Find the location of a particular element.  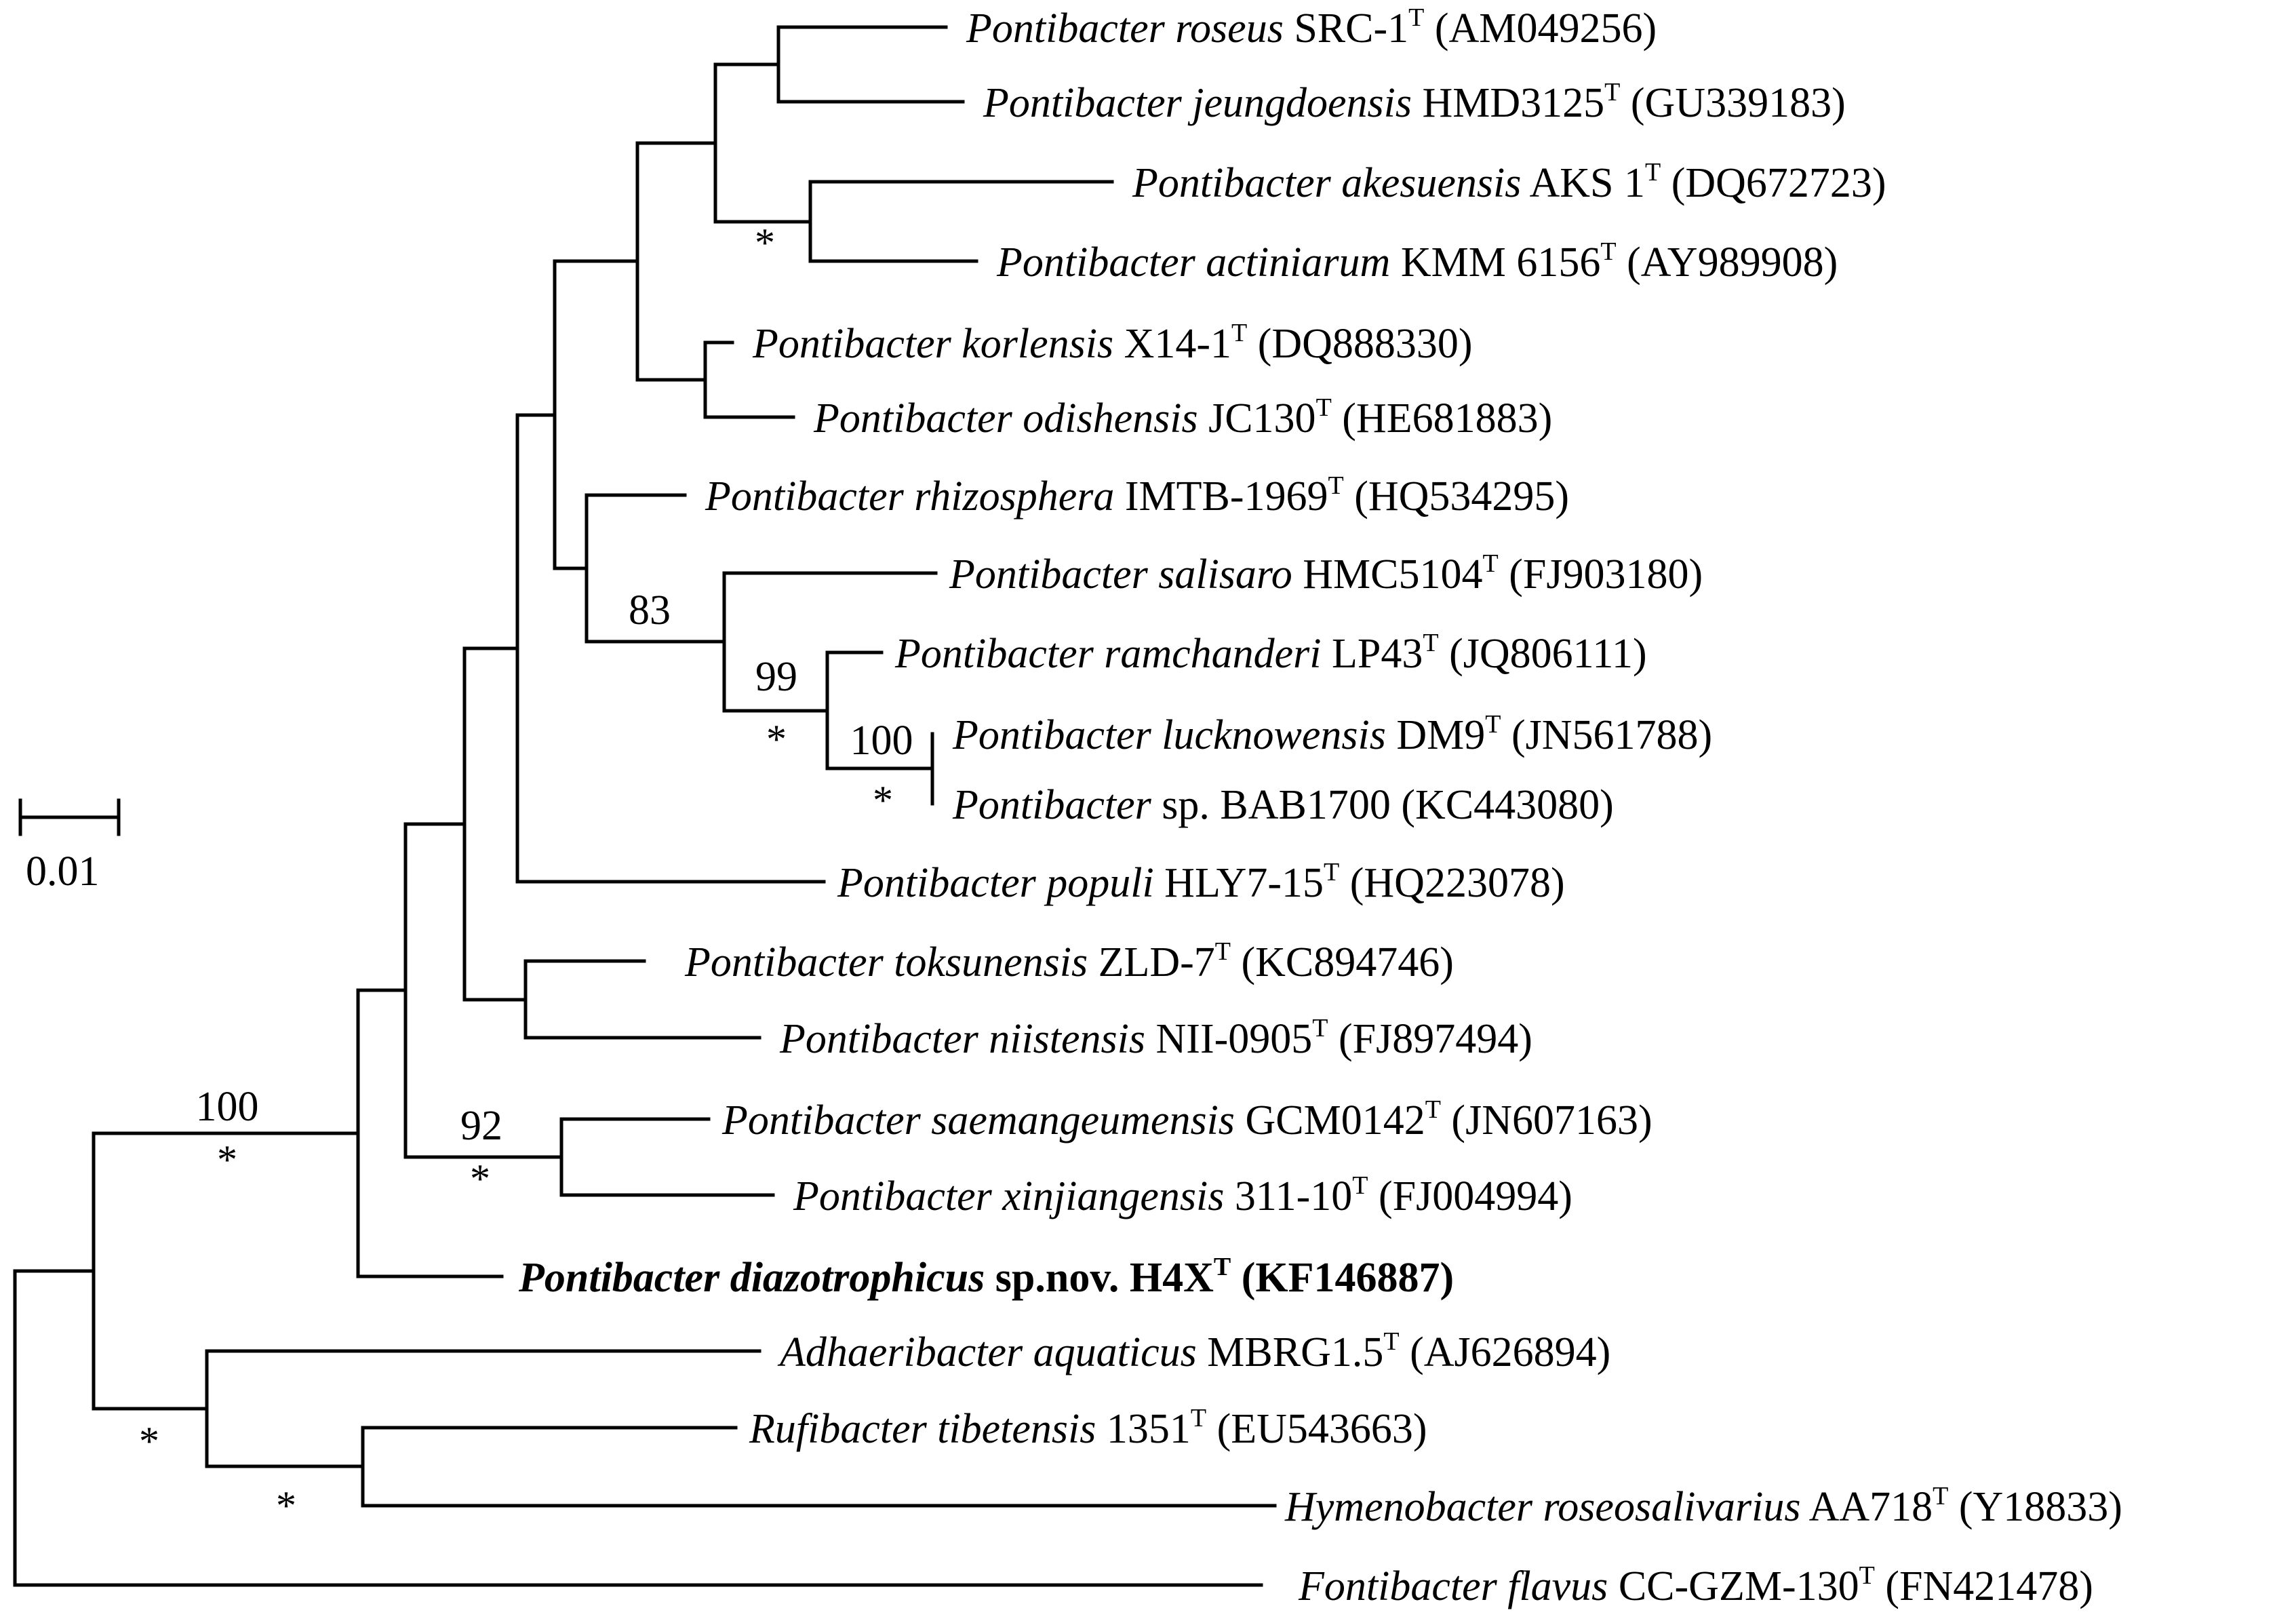

taxon-genus: Pontibacter lucknowensis is located at coordinates (1169, 735).